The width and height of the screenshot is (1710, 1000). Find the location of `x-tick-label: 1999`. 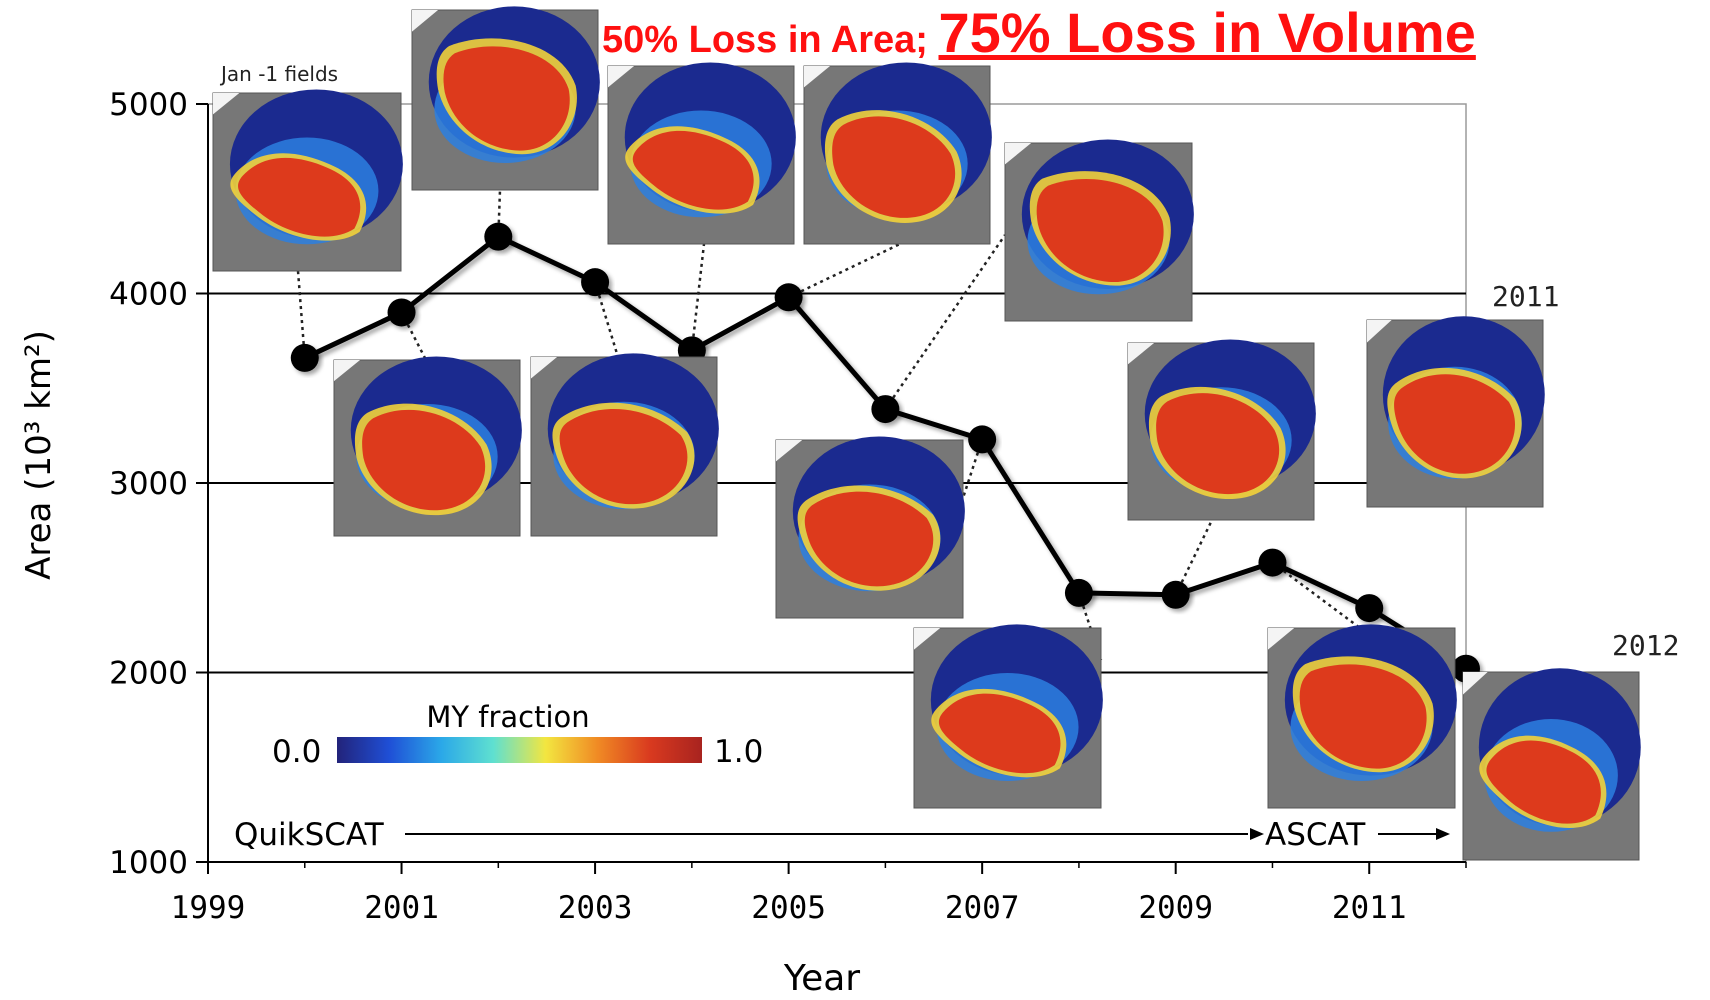

x-tick-label: 1999 is located at coordinates (208, 908).